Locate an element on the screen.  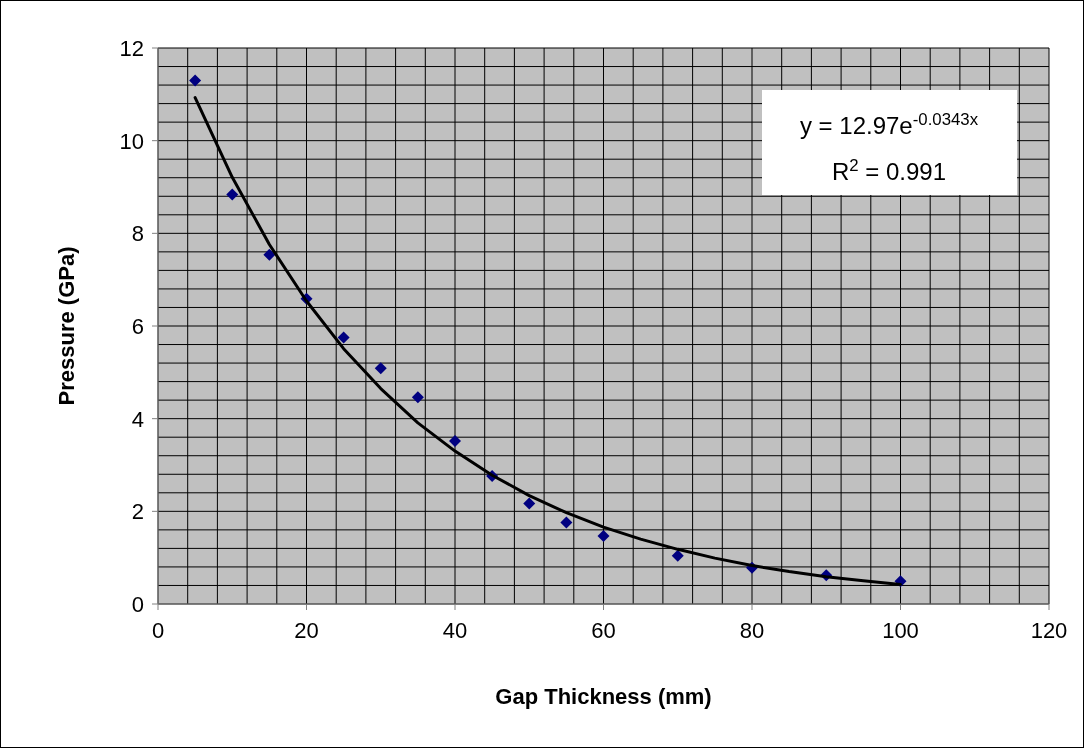
x-tick-label: 40 is located at coordinates (455, 630).